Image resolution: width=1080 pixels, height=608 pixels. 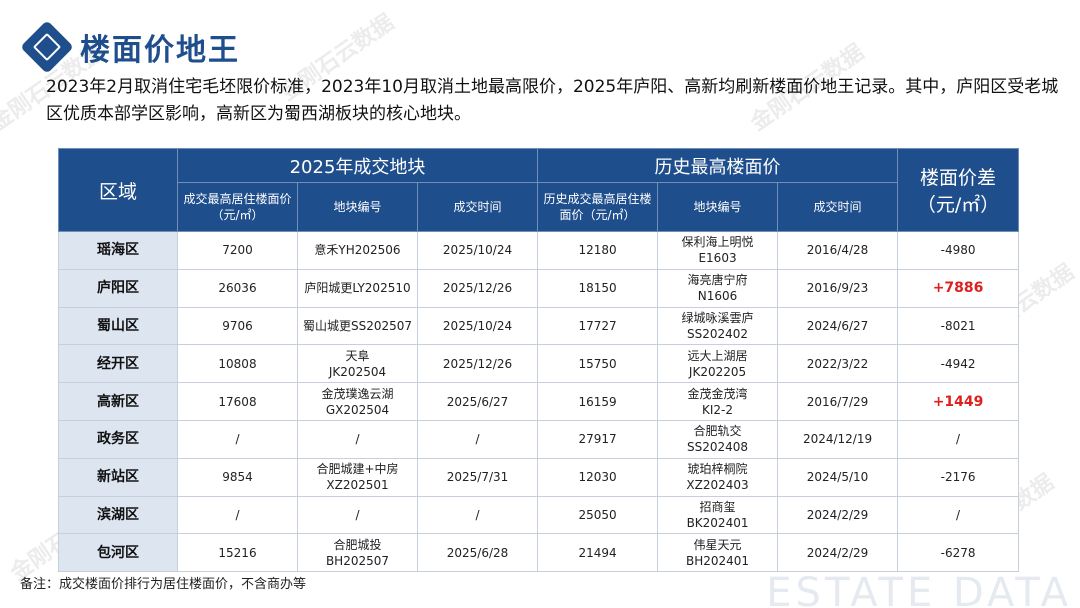 What do you see at coordinates (47, 47) in the screenshot?
I see `title-diamond-icon` at bounding box center [47, 47].